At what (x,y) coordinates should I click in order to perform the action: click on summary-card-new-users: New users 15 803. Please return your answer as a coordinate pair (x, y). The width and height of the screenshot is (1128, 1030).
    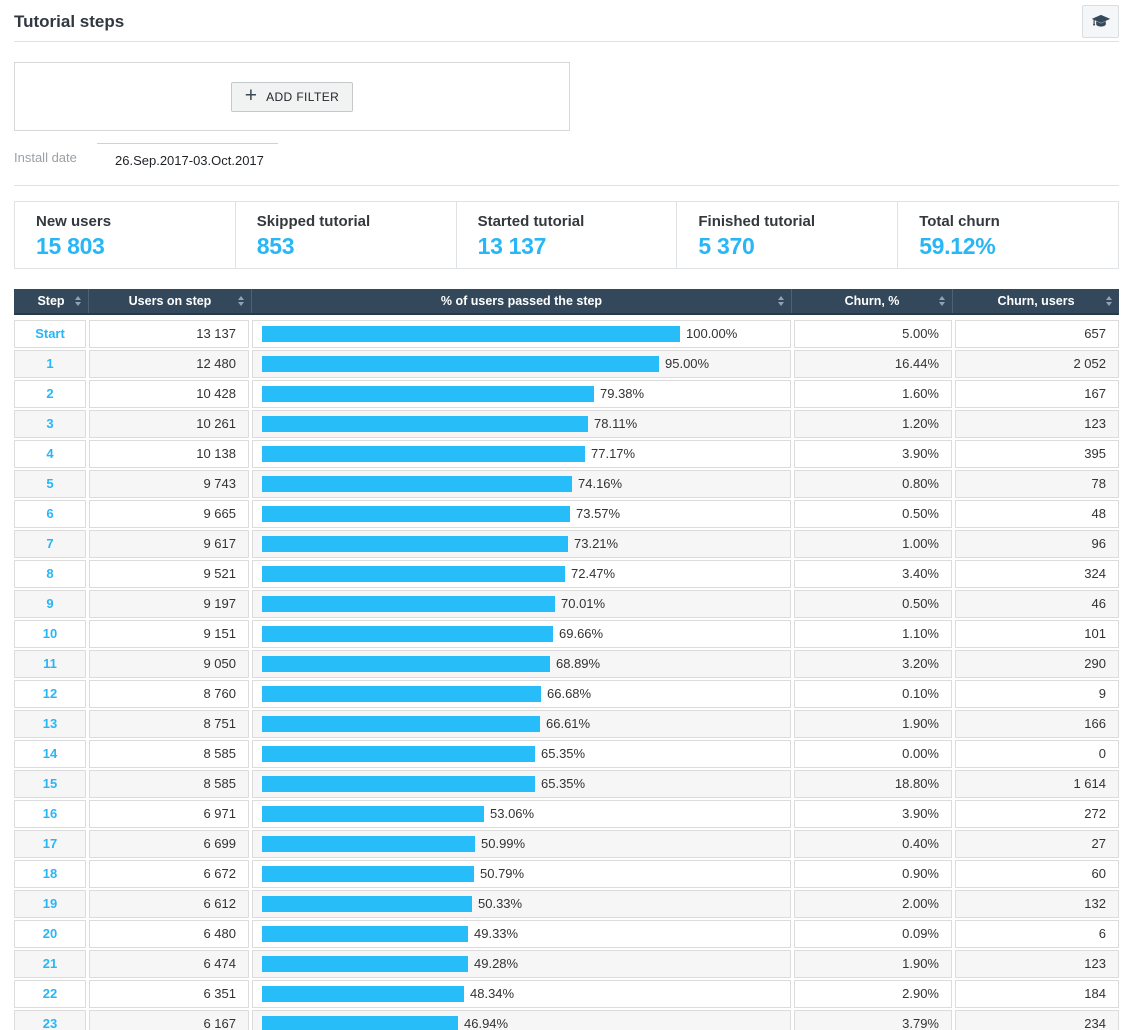
    Looking at the image, I should click on (125, 235).